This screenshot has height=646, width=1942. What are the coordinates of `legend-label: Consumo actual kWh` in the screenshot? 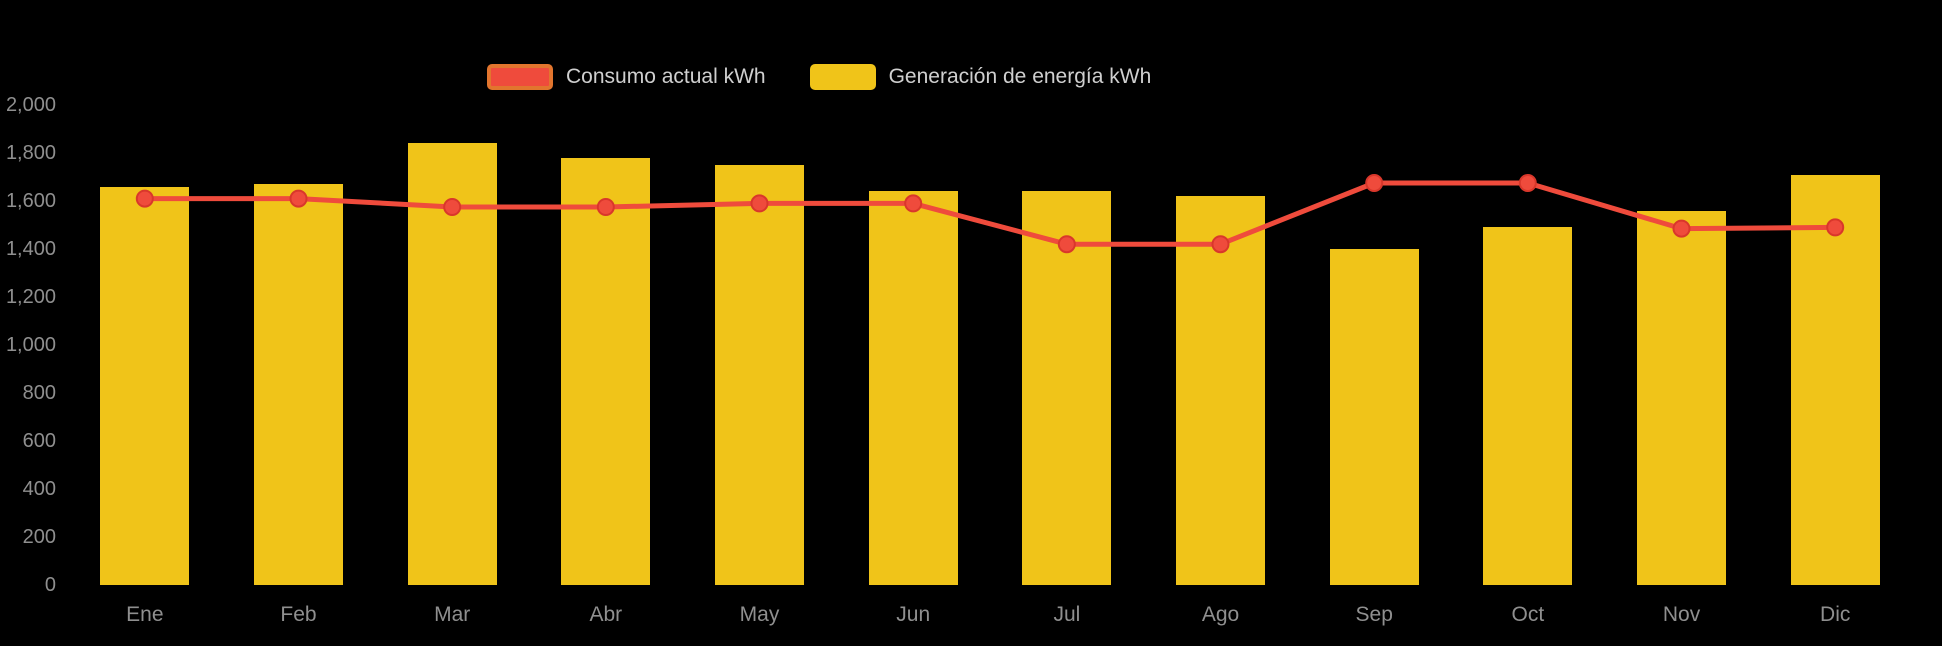 It's located at (666, 76).